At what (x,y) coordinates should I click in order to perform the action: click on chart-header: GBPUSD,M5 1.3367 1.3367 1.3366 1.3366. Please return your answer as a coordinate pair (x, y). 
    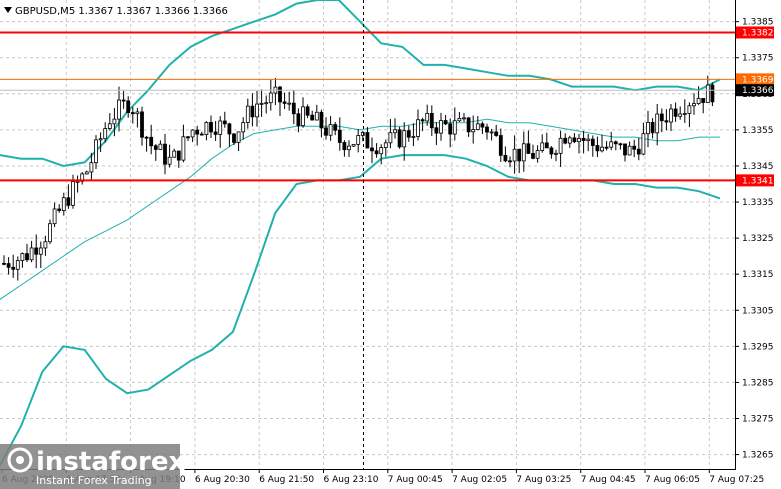
    Looking at the image, I should click on (116, 11).